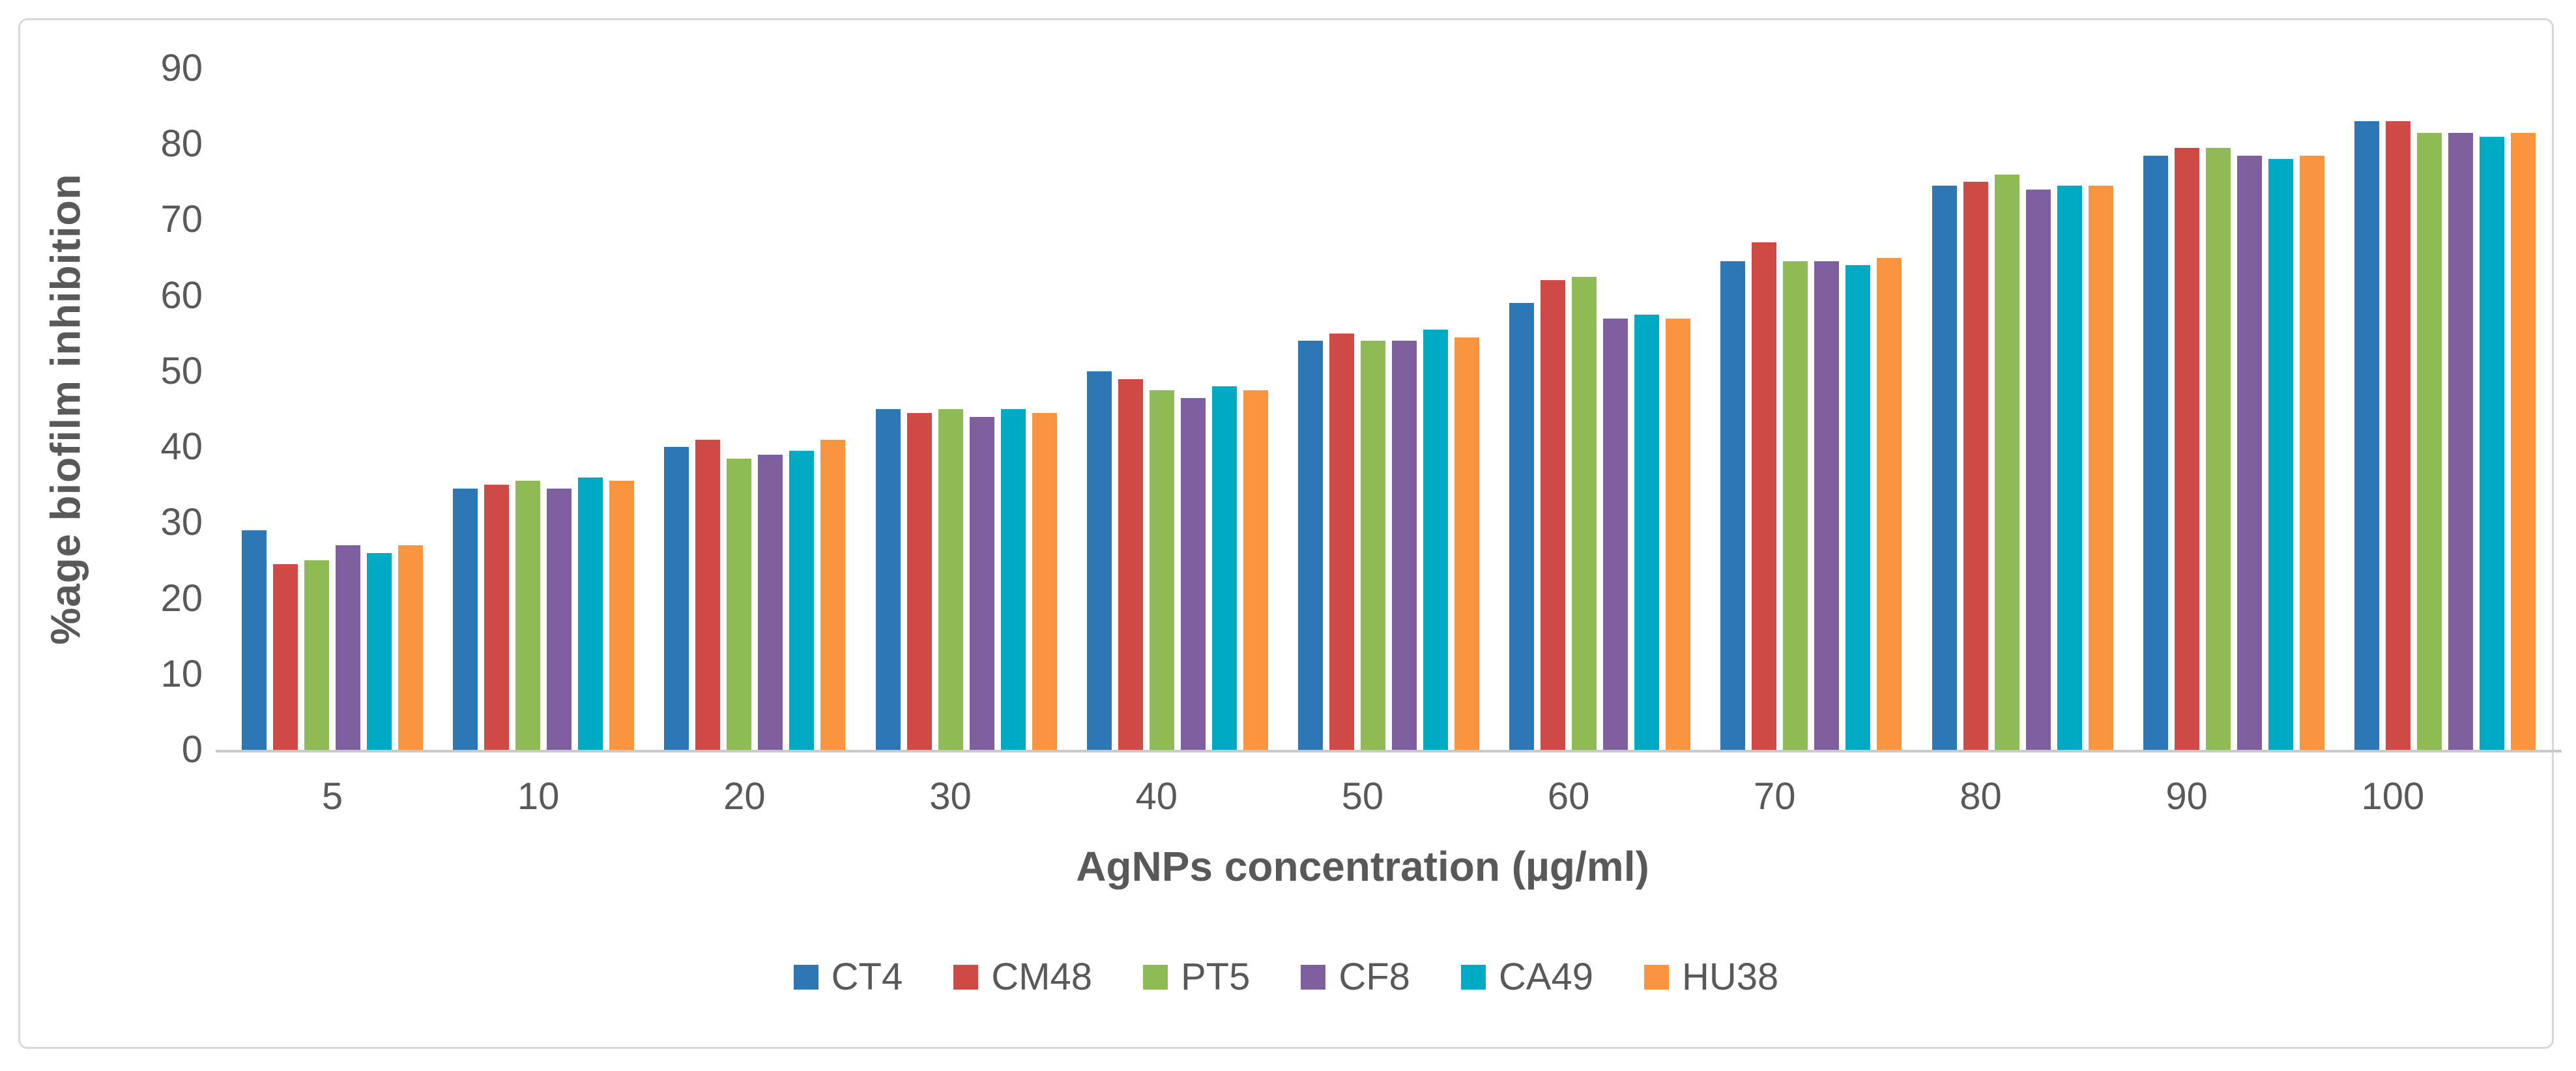 The height and width of the screenshot is (1071, 2576). What do you see at coordinates (182, 446) in the screenshot?
I see `y-tick-label-40: 40` at bounding box center [182, 446].